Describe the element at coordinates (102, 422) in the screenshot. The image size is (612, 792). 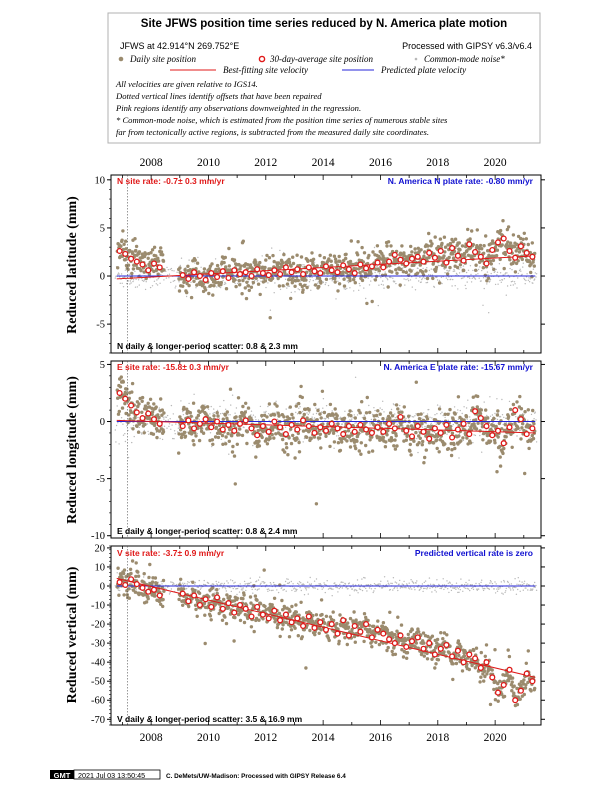
I see `y-tick-label: 0` at that location.